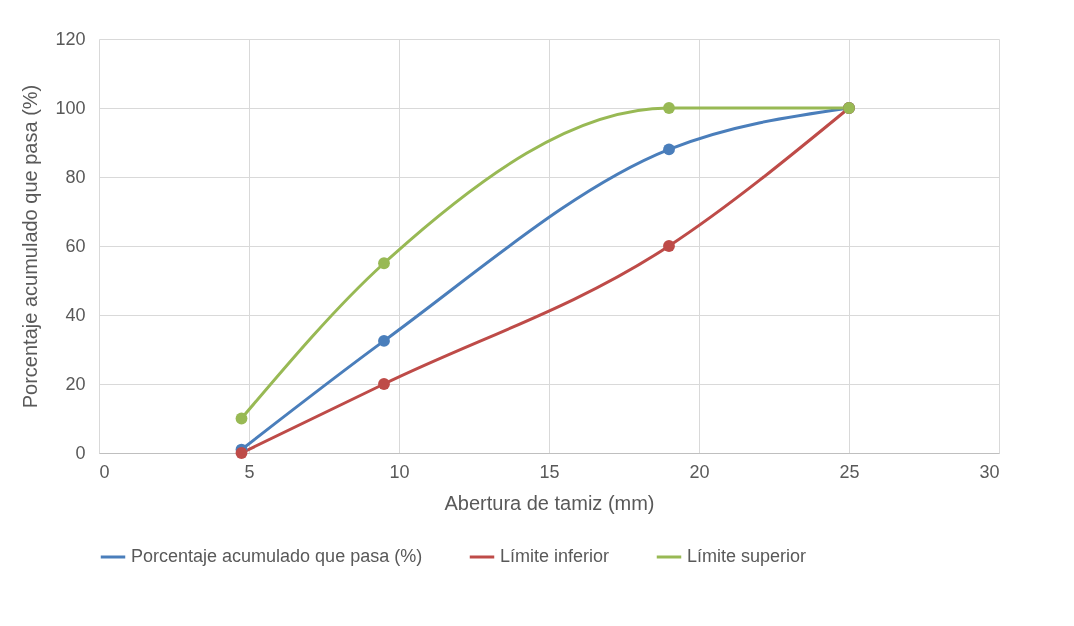 This screenshot has height=626, width=1074. I want to click on x-tick-label: 15, so click(549, 471).